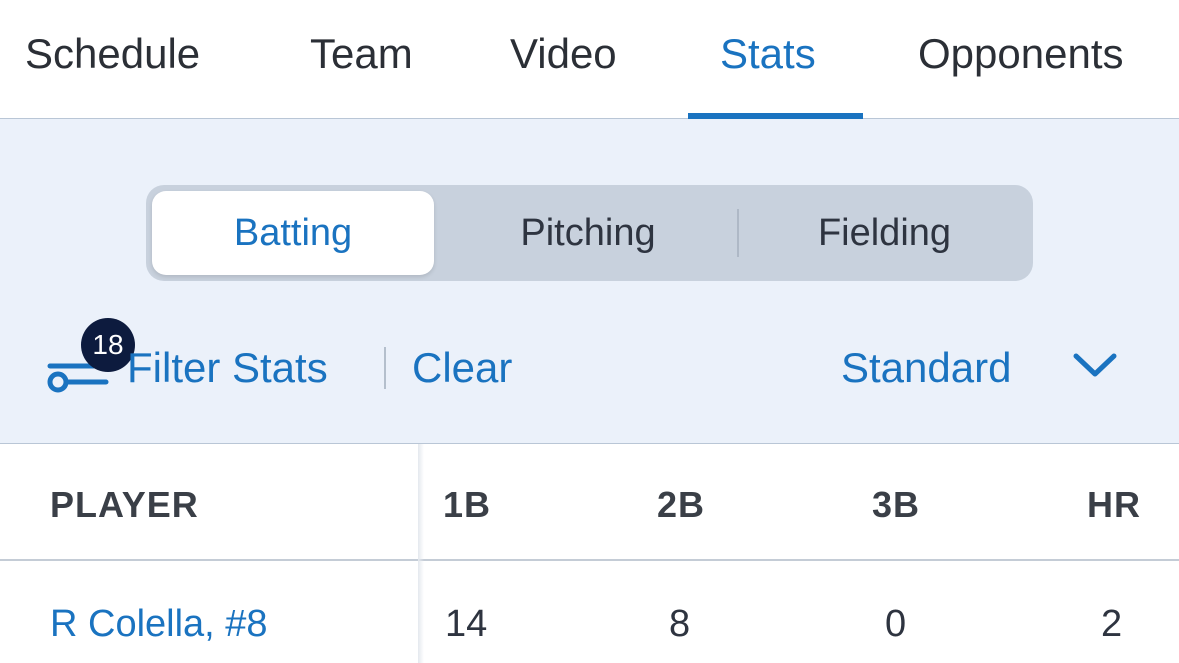 The image size is (1179, 663). I want to click on clear-filters-button: Clear, so click(462, 367).